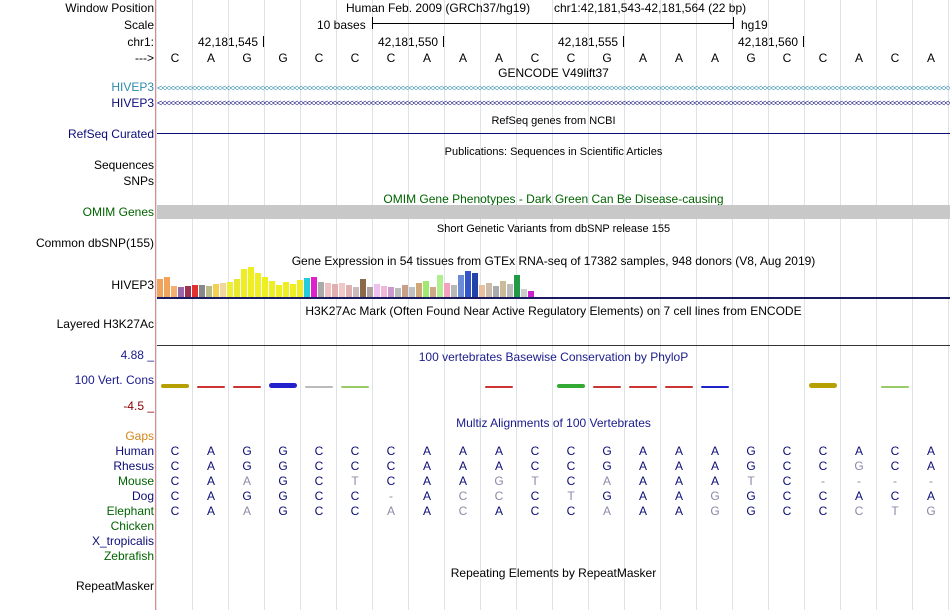  I want to click on gtex-gene-line, so click(553, 298).